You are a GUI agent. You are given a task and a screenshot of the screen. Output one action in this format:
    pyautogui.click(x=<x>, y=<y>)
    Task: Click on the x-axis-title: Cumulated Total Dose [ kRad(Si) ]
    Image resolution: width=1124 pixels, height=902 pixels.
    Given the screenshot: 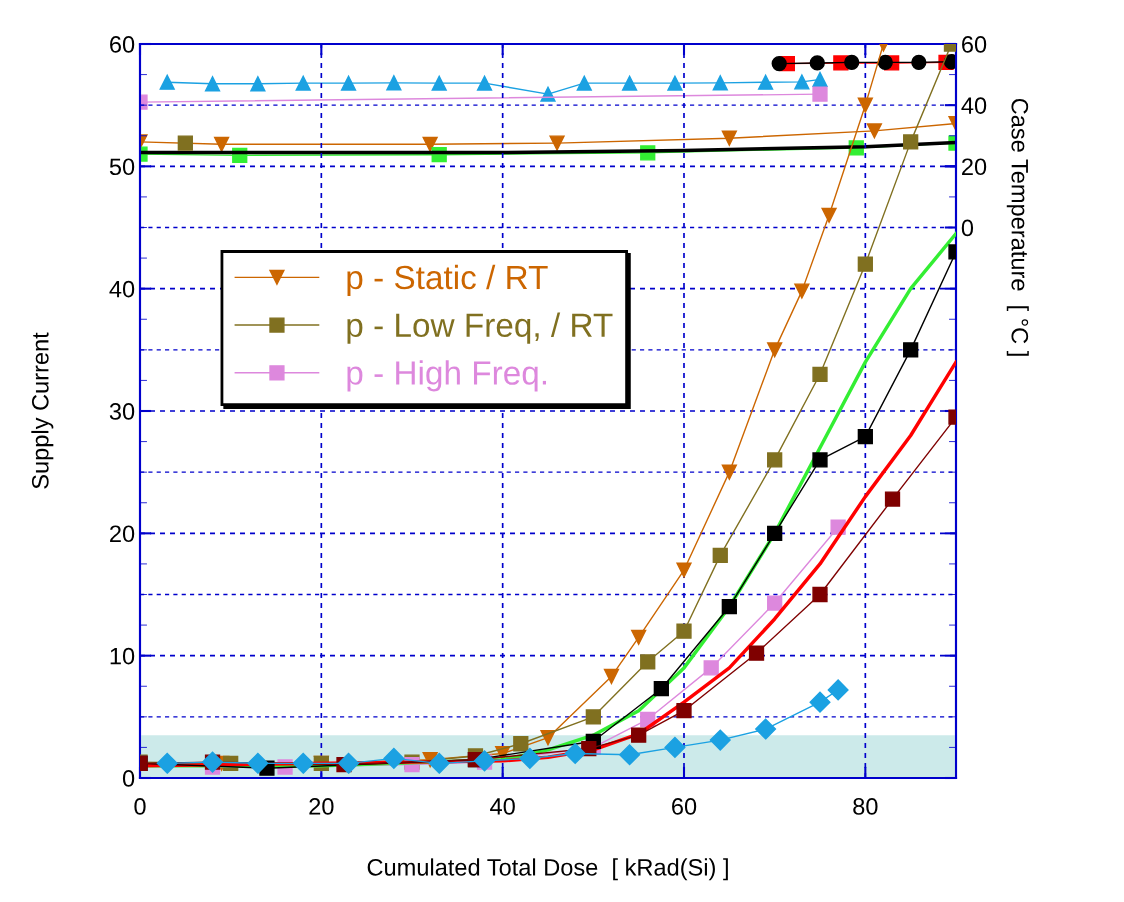 What is the action you would take?
    pyautogui.click(x=547, y=869)
    